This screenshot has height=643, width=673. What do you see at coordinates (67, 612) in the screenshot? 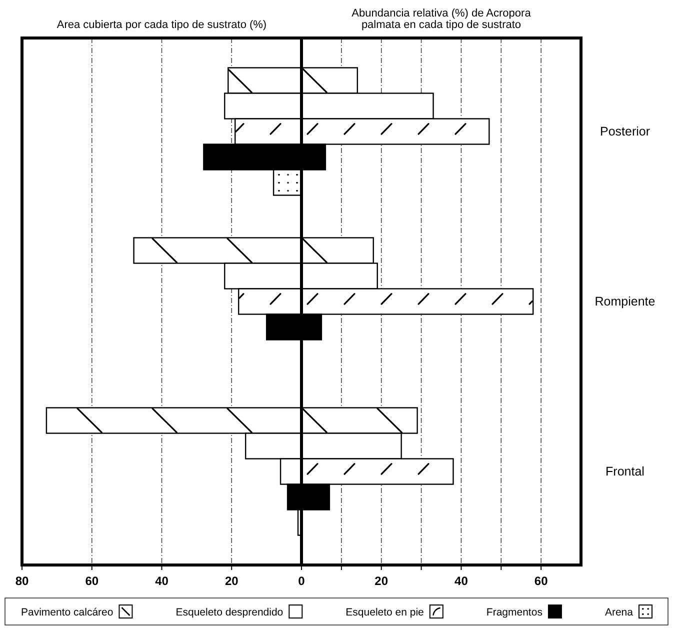
I see `legend-label: Pavimento calcáreo` at bounding box center [67, 612].